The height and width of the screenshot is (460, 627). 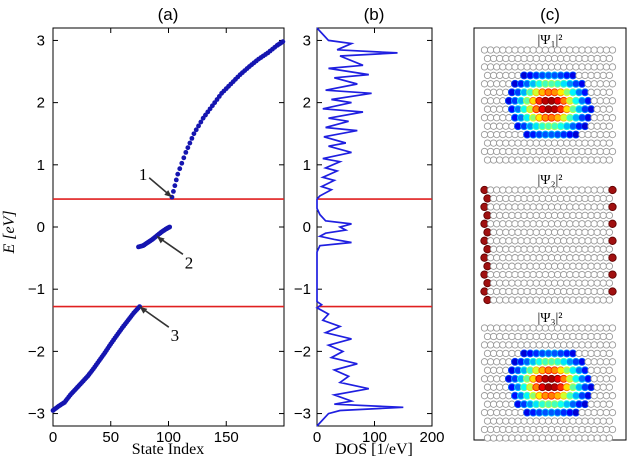 I want to click on panel-b-xlabel: DOS [1/eV], so click(x=374, y=449).